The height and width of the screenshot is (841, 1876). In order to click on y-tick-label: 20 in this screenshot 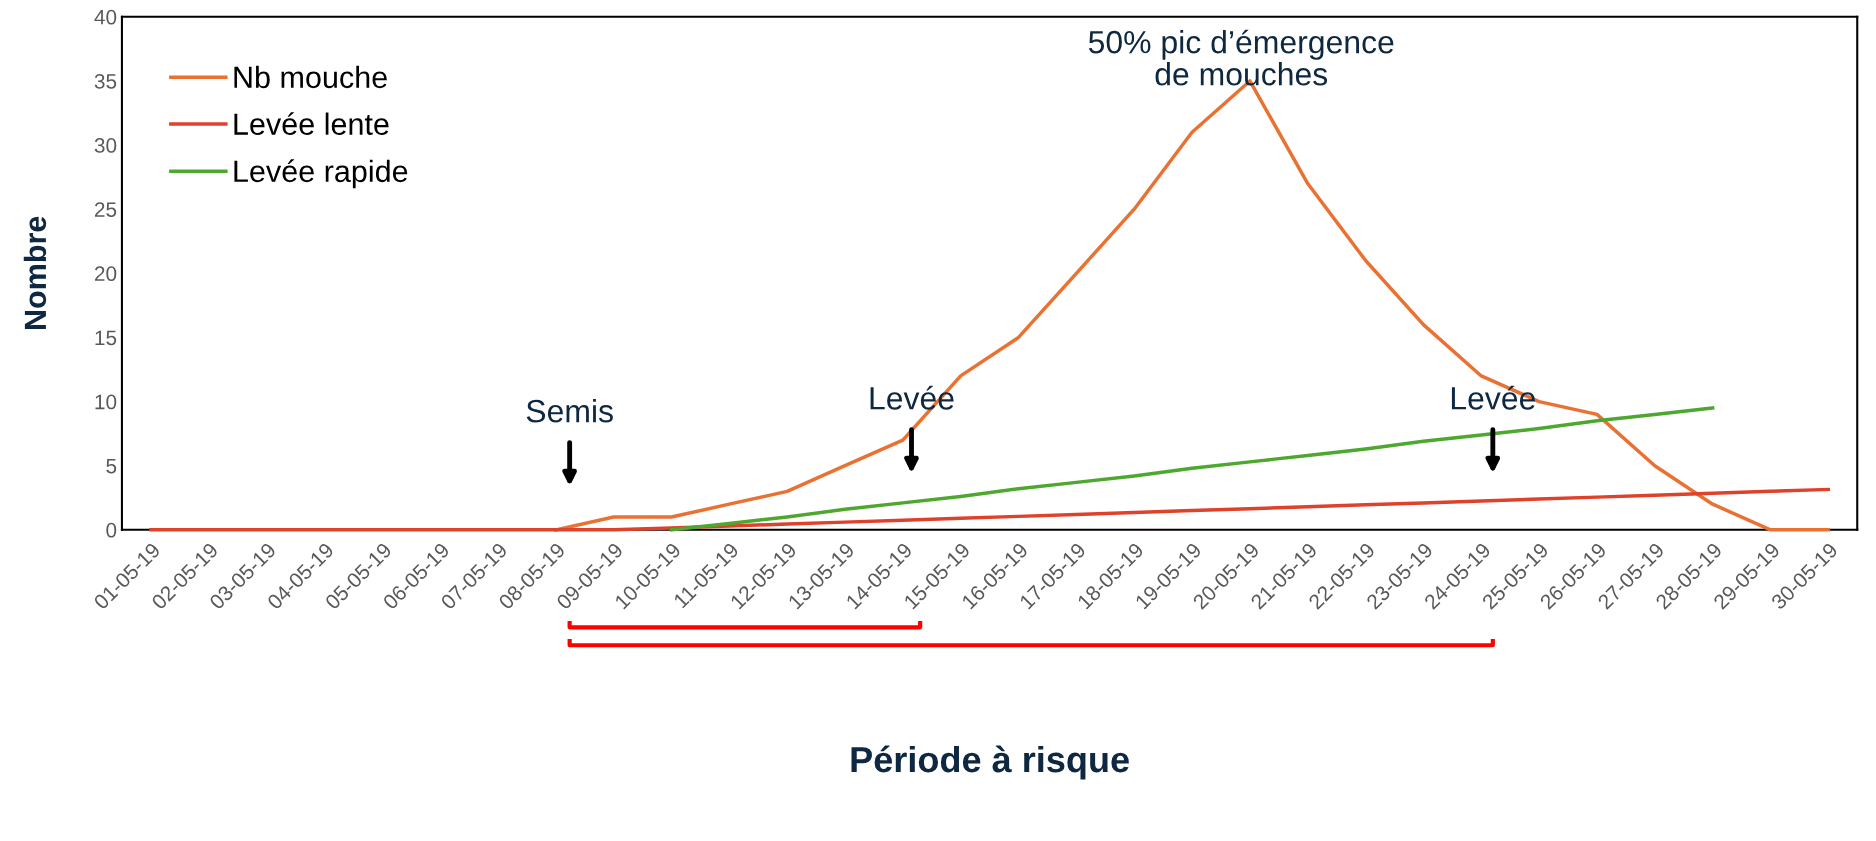, I will do `click(105, 274)`.